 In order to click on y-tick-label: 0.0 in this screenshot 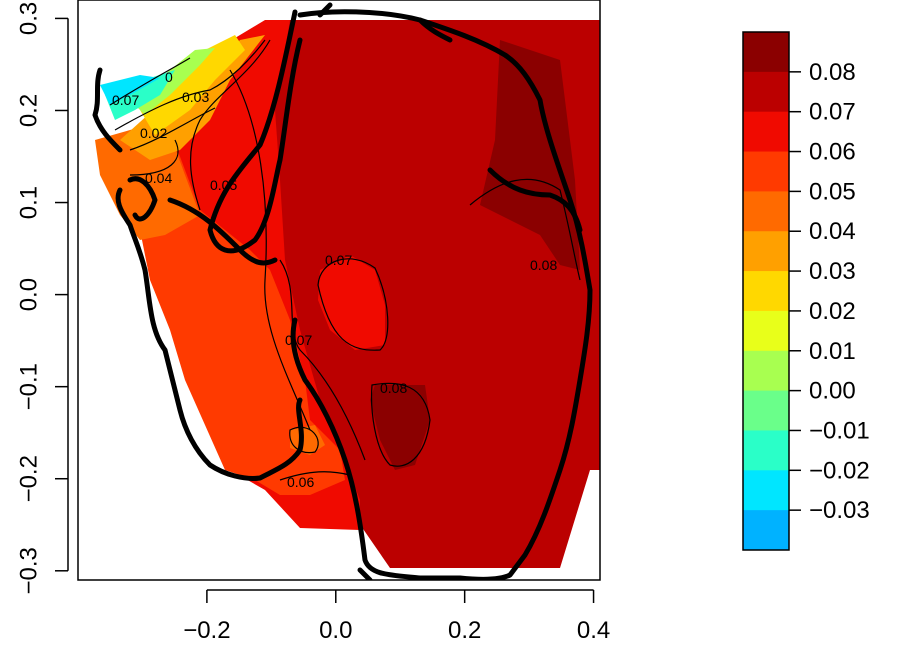, I will do `click(28, 294)`.